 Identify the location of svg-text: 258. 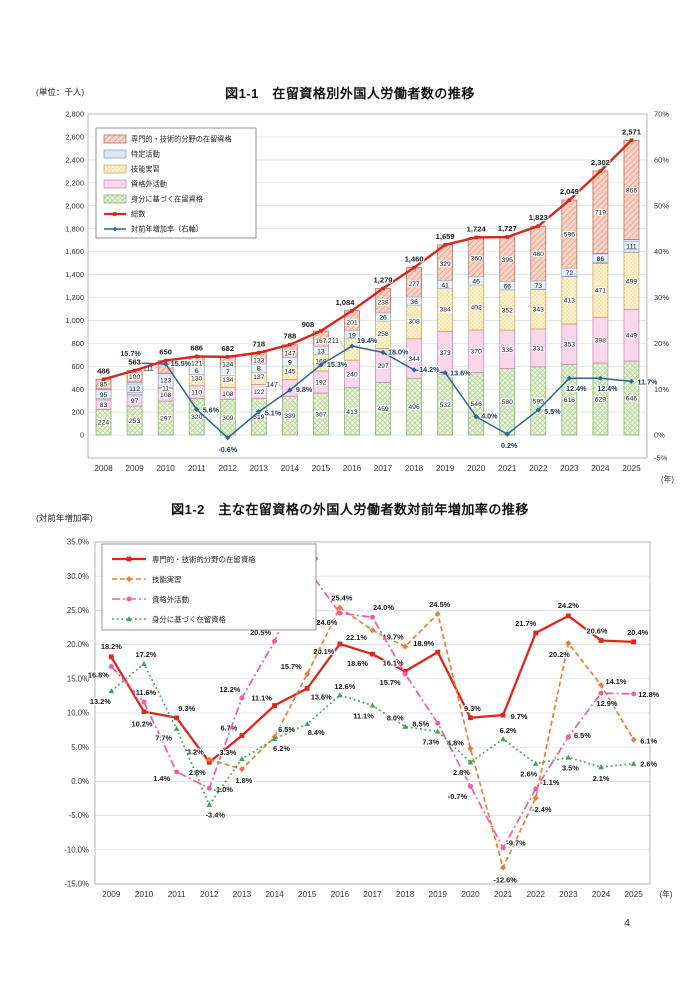
(383, 334).